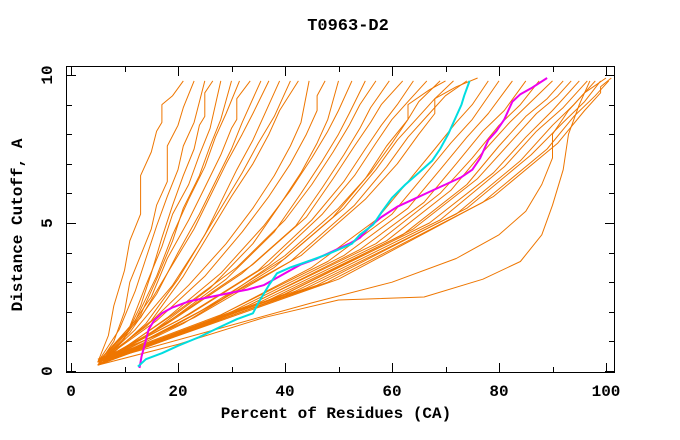 The width and height of the screenshot is (680, 440). I want to click on x-tick-label: 40, so click(284, 392).